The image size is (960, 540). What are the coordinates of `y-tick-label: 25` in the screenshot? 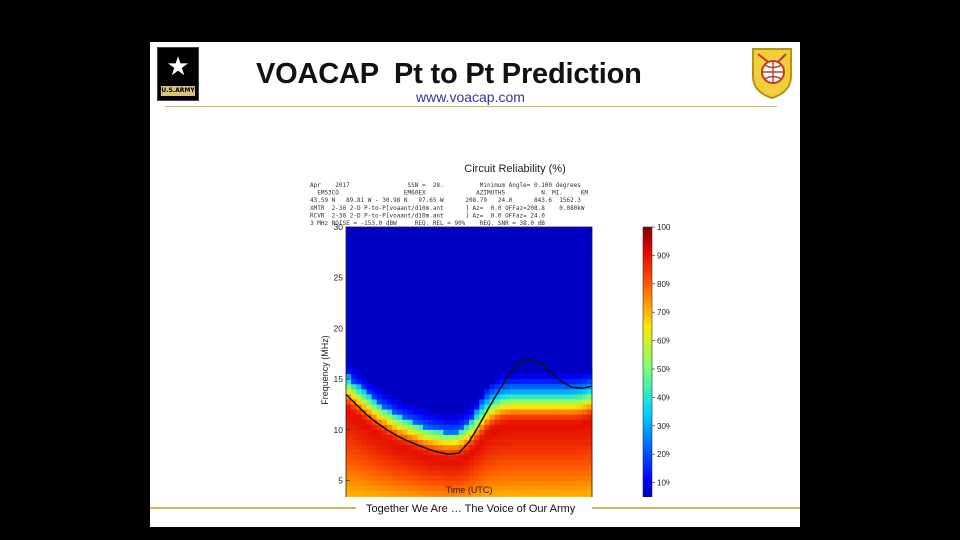 It's located at (339, 278).